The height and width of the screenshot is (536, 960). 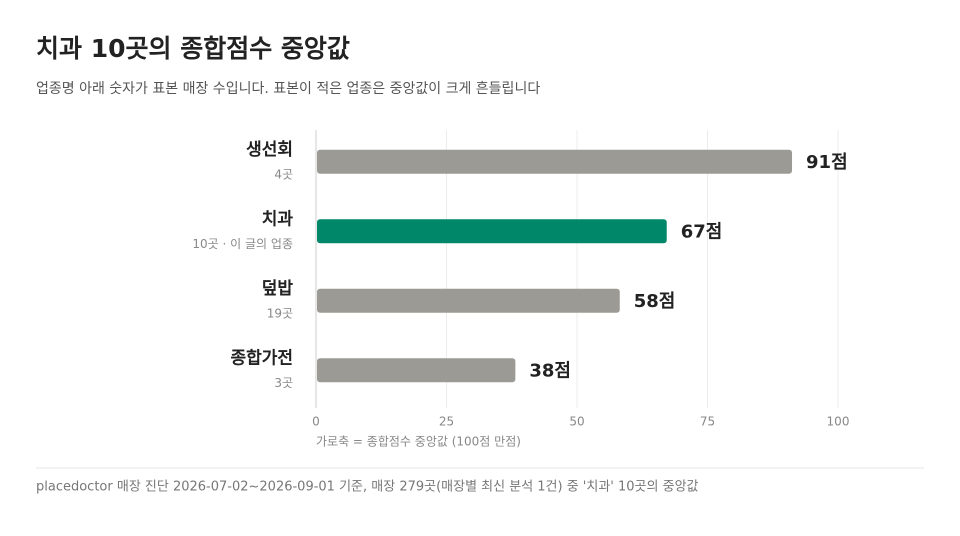 What do you see at coordinates (838, 422) in the screenshot?
I see `x-tick-label: 100` at bounding box center [838, 422].